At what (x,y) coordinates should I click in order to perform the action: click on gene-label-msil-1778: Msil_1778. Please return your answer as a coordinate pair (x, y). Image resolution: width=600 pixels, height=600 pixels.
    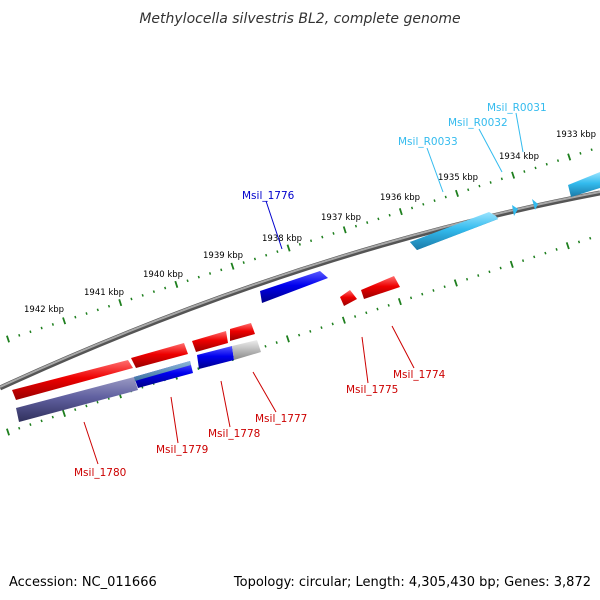
    Looking at the image, I should click on (234, 434).